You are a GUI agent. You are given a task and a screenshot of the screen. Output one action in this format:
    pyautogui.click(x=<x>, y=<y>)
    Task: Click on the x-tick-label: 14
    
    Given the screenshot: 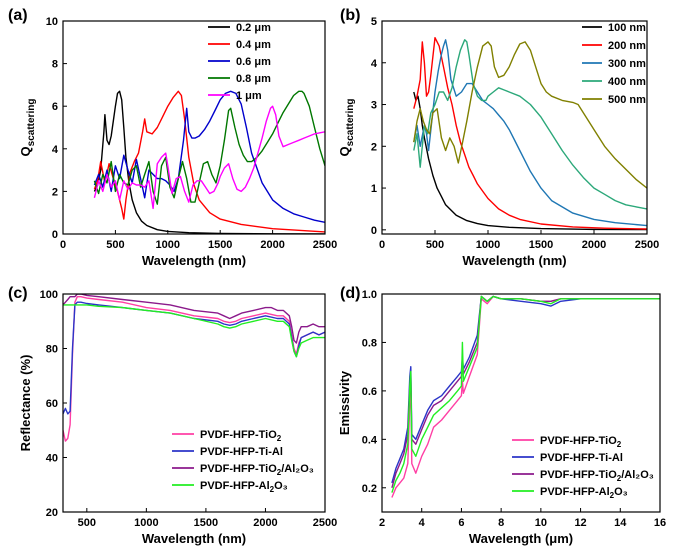 What is the action you would take?
    pyautogui.click(x=620, y=523)
    